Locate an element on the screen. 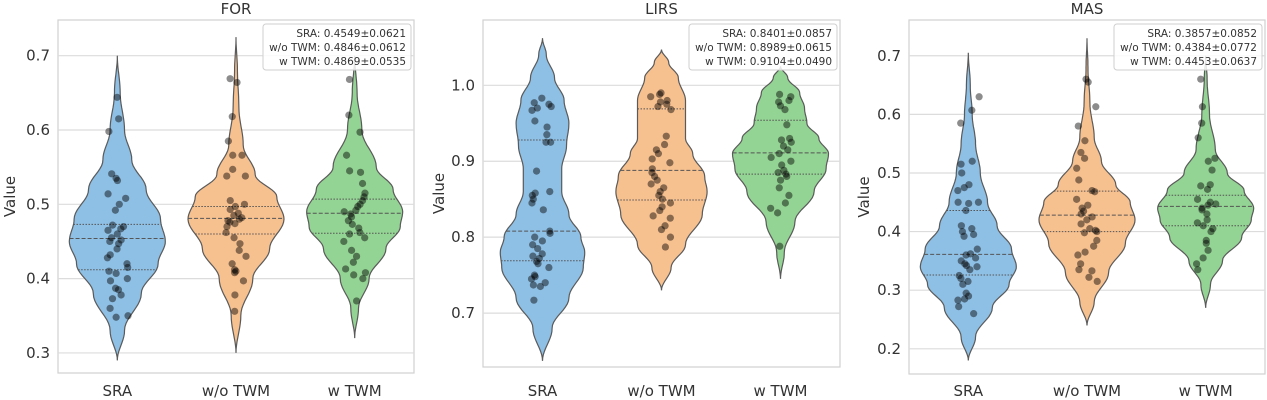 The image size is (1267, 400). y-tick-label: 0.5 is located at coordinates (889, 173).